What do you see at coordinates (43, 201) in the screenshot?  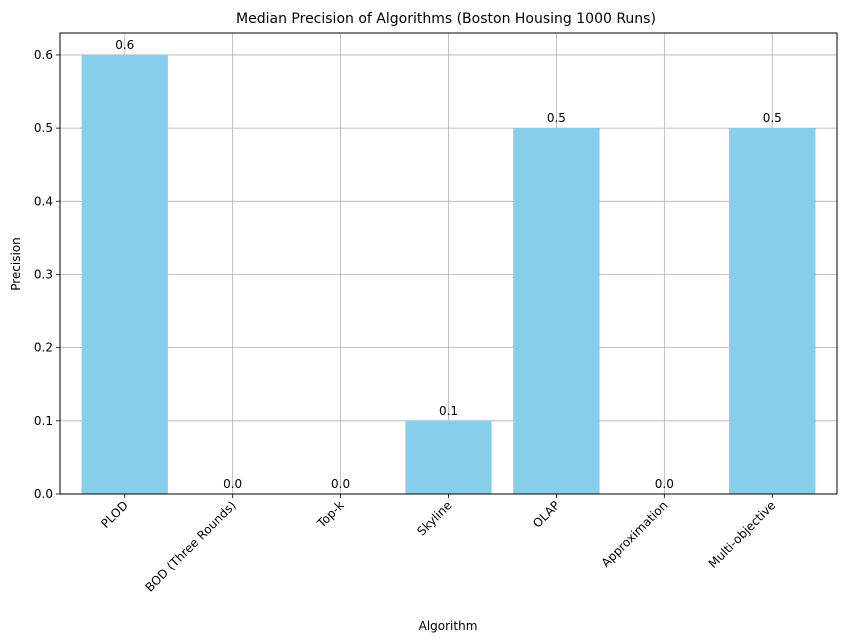 I see `y-tick-label: 0.4` at bounding box center [43, 201].